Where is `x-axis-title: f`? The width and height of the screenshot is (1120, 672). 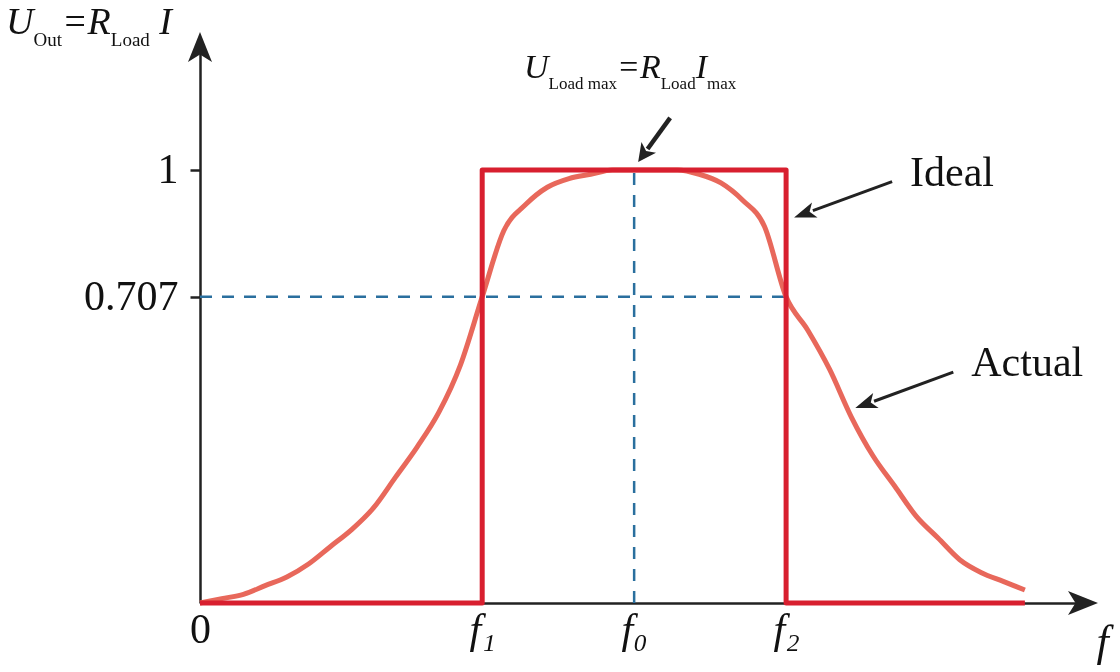 x-axis-title: f is located at coordinates (1105, 641).